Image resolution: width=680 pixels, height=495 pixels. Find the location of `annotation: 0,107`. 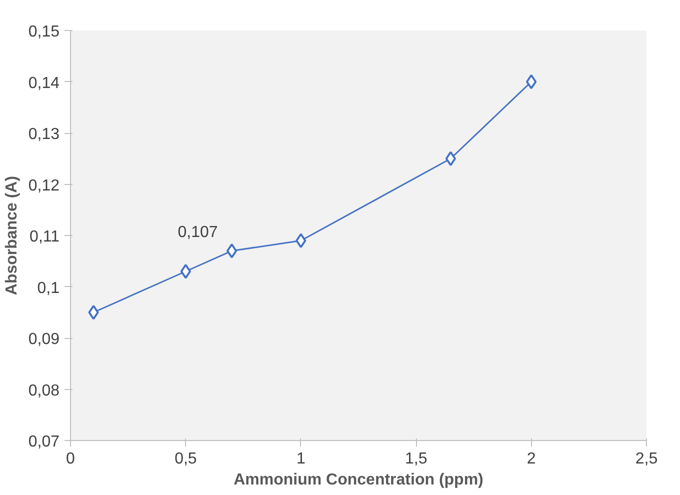

annotation: 0,107 is located at coordinates (198, 232).